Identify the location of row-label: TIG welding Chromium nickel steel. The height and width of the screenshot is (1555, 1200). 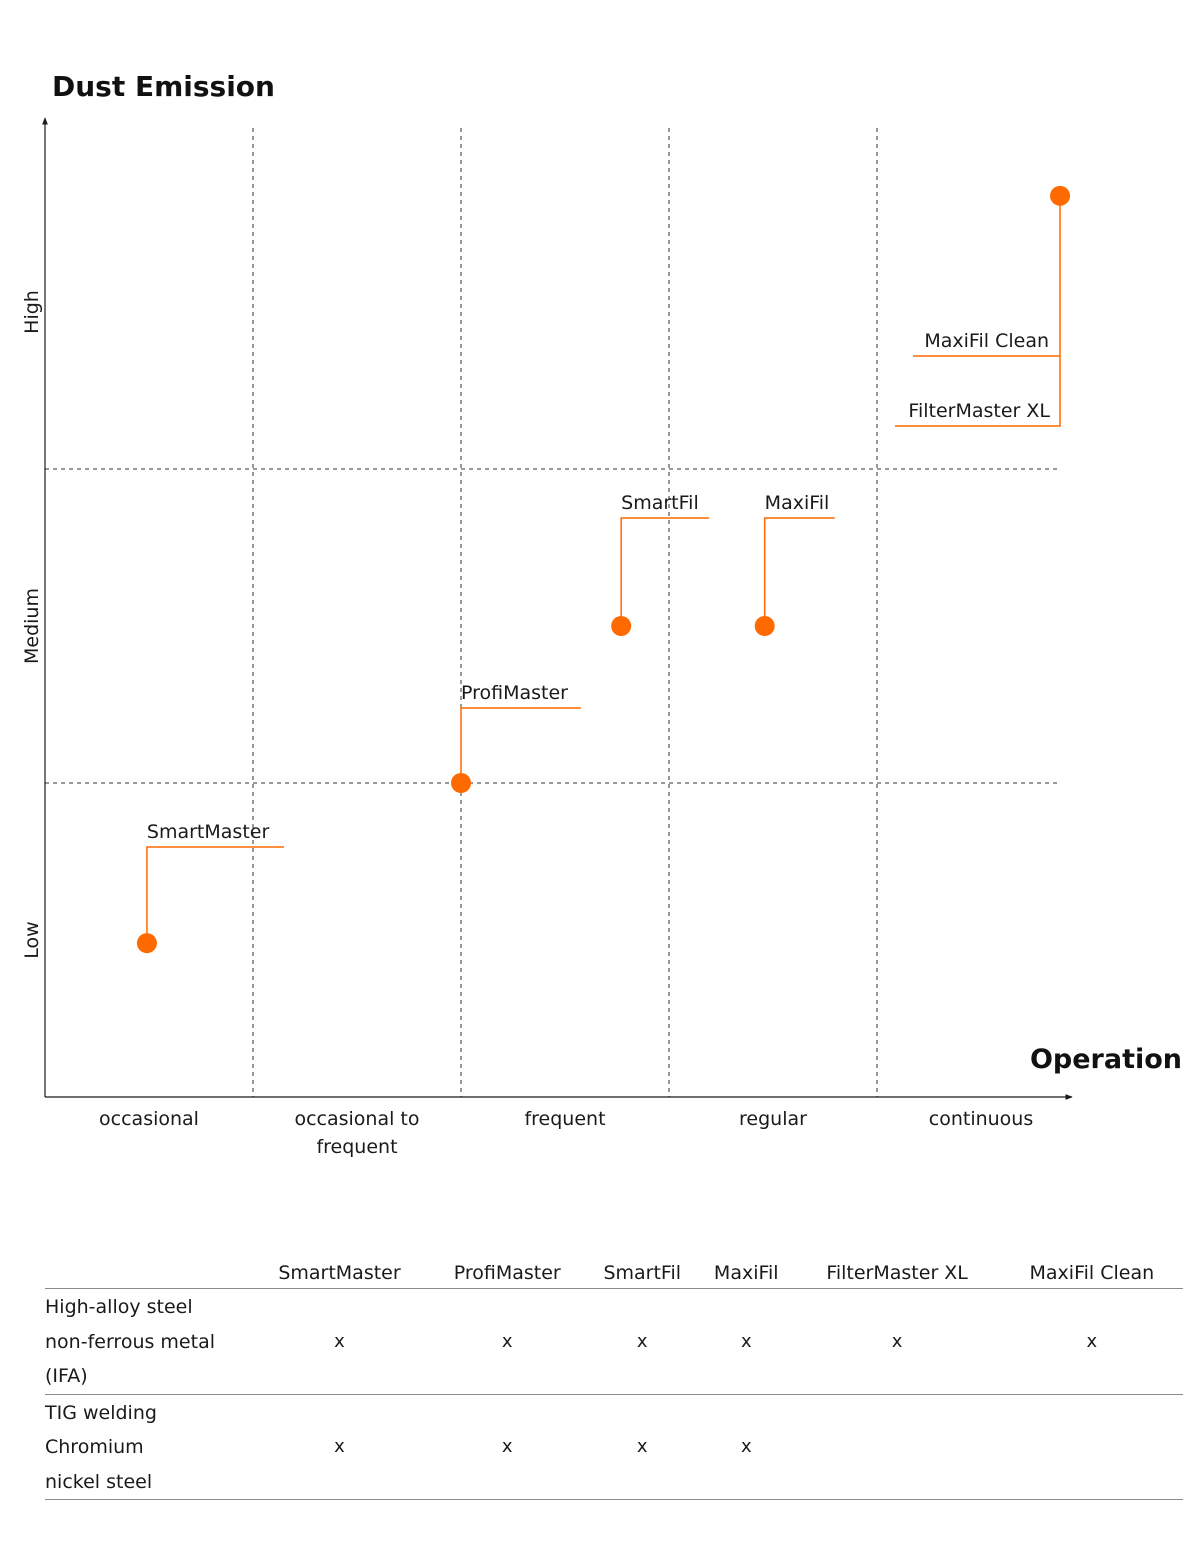
(101, 1447).